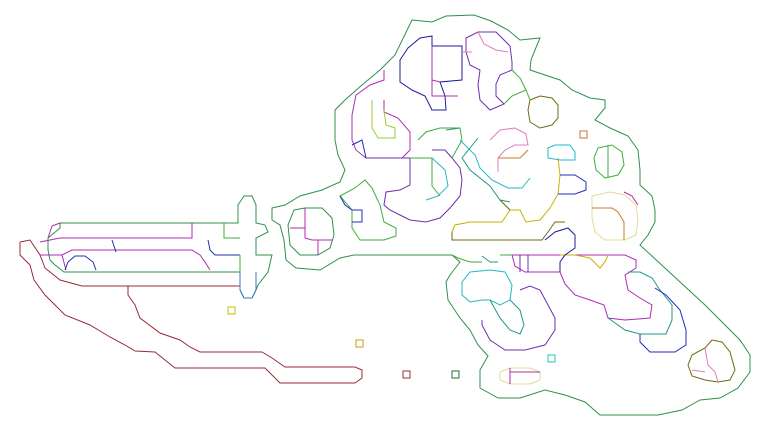  What do you see at coordinates (551, 358) in the screenshot?
I see `marker-teal` at bounding box center [551, 358].